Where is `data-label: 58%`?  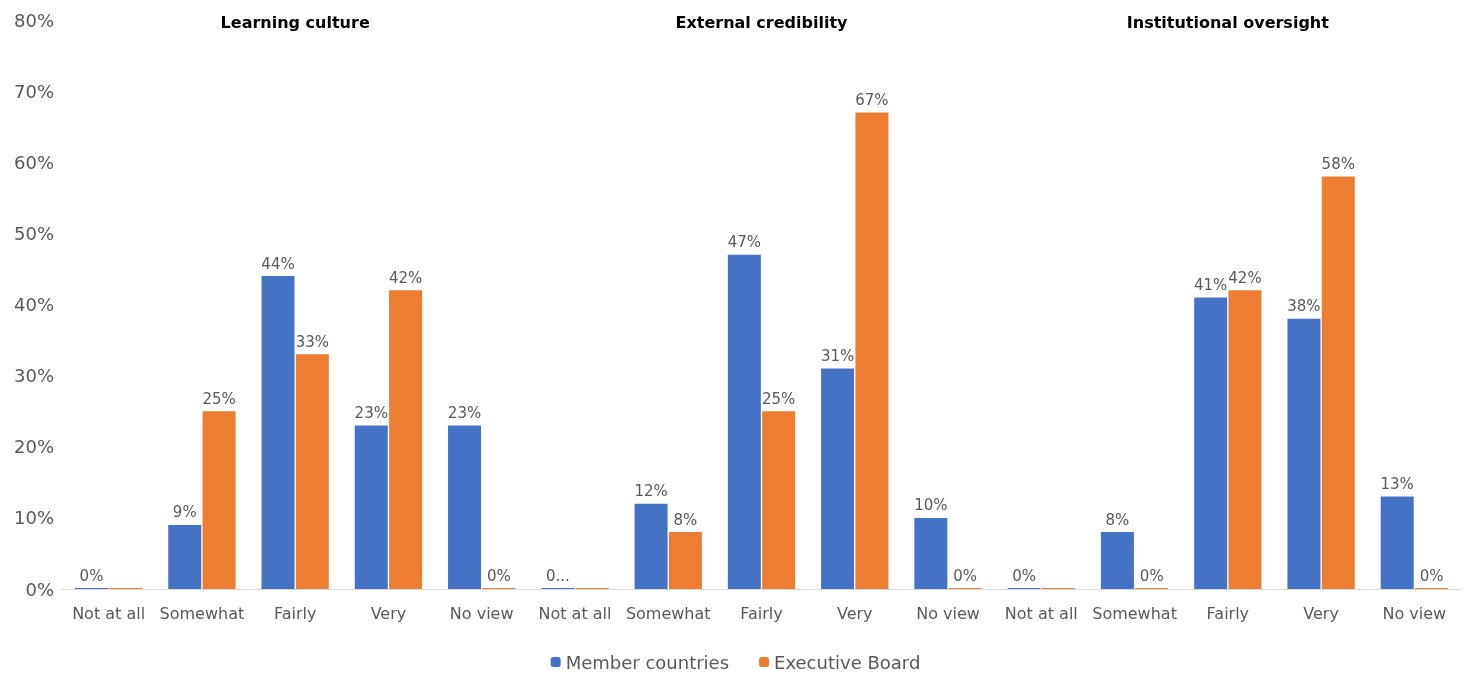
data-label: 58% is located at coordinates (1338, 163).